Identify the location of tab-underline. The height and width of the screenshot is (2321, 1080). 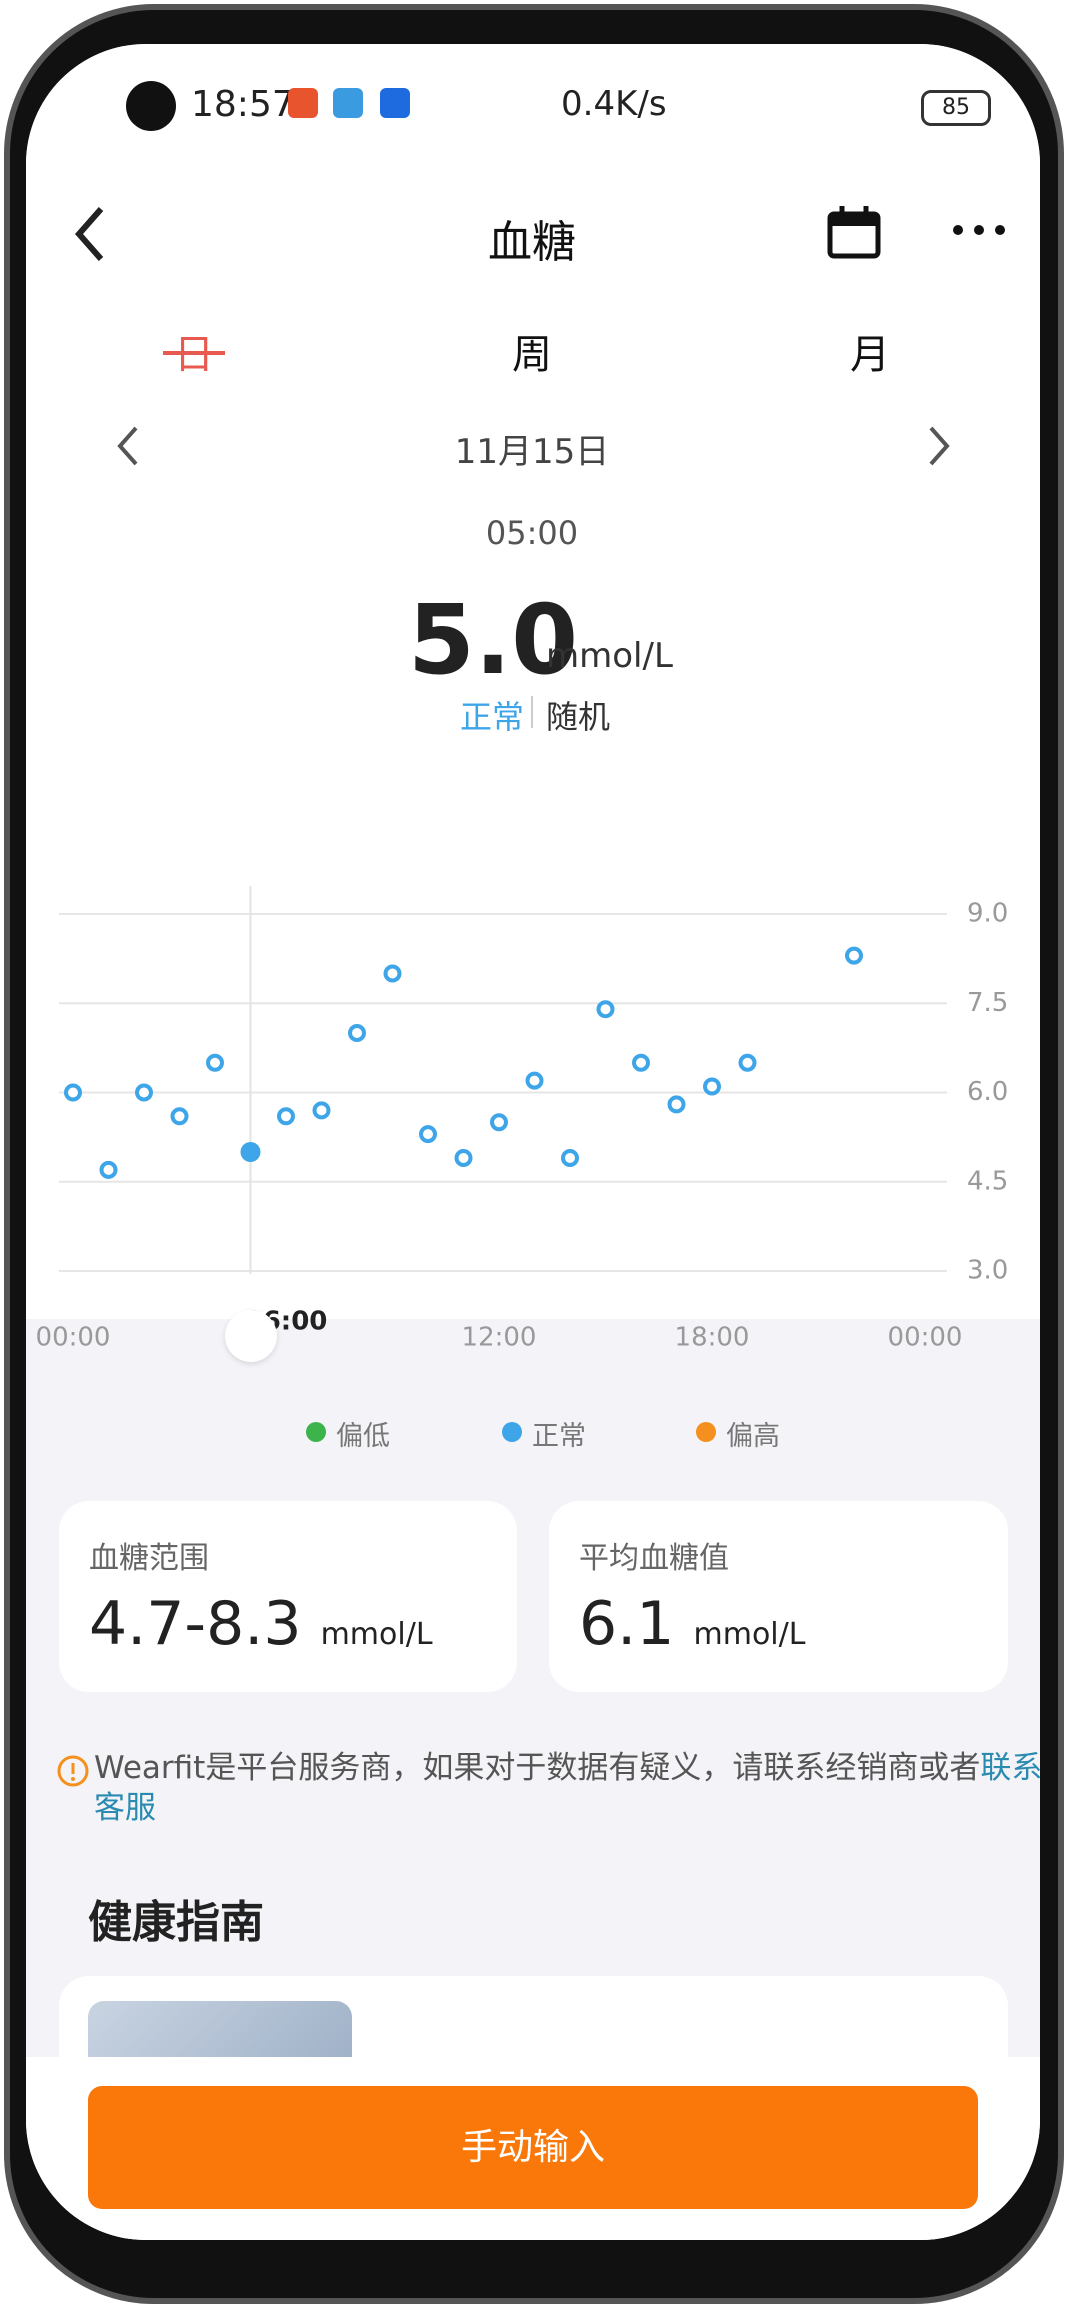
(194, 353).